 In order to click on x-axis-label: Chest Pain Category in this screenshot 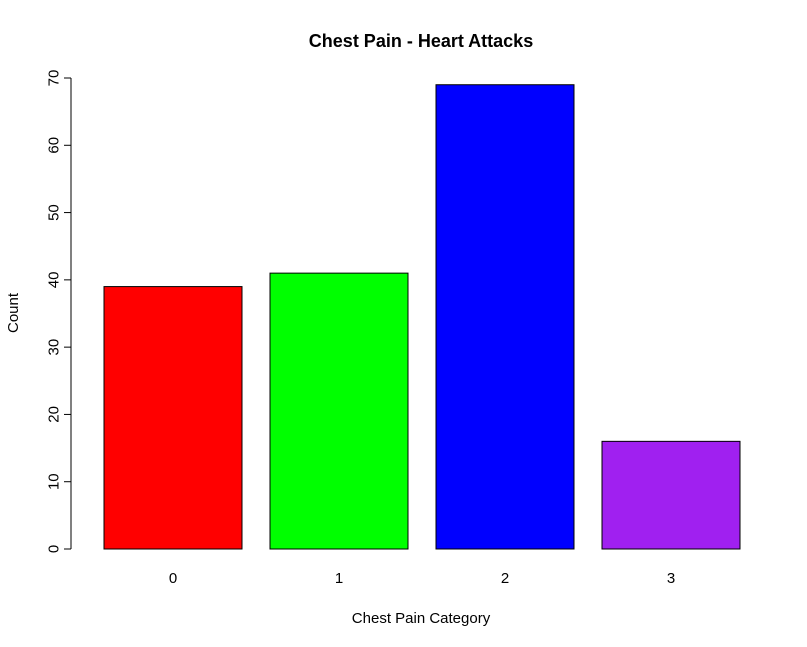, I will do `click(421, 618)`.